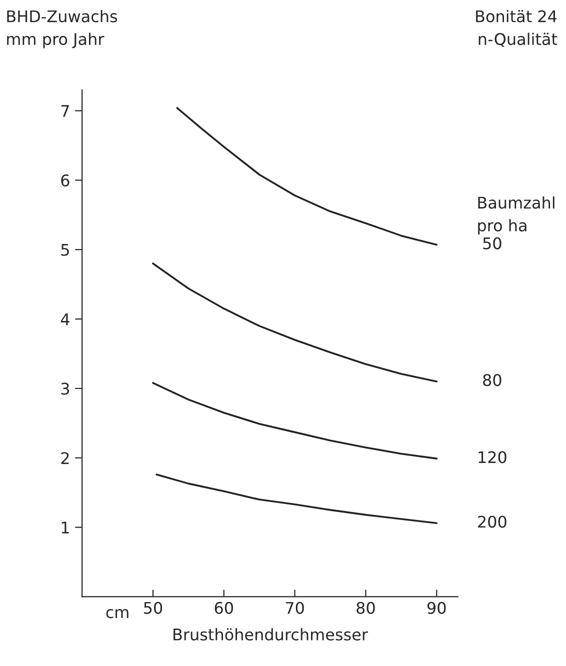 This screenshot has height=666, width=566. Describe the element at coordinates (62, 29) in the screenshot. I see `y-axis-title: BHD-Zuwachs mm pro Jahr` at that location.